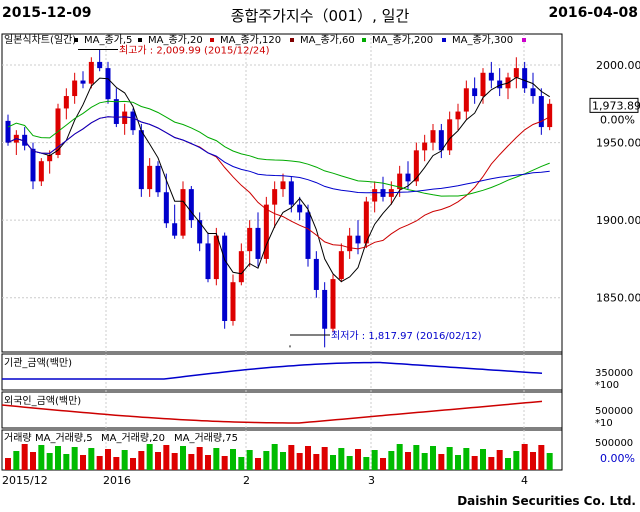  Describe the element at coordinates (607, 385) in the screenshot. I see `institution-scale: *100` at that location.